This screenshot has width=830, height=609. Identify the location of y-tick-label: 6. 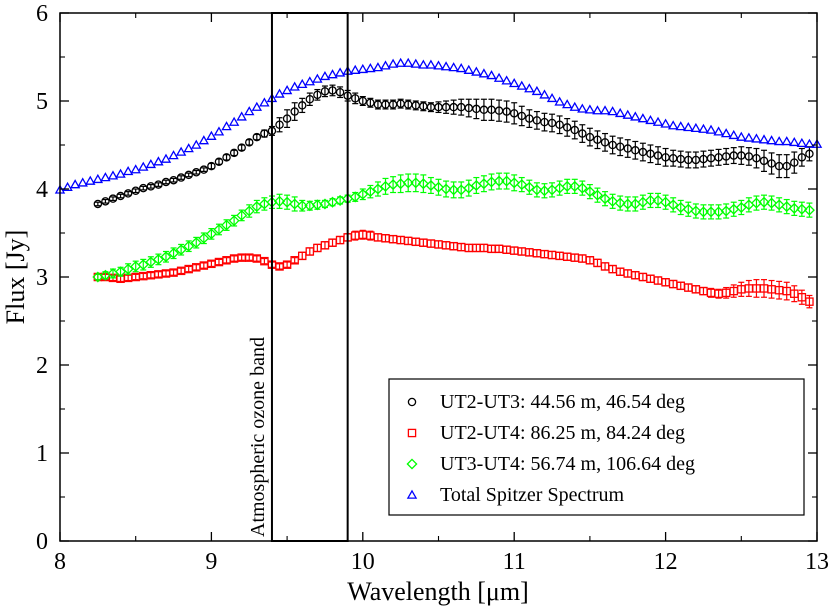
(42, 14).